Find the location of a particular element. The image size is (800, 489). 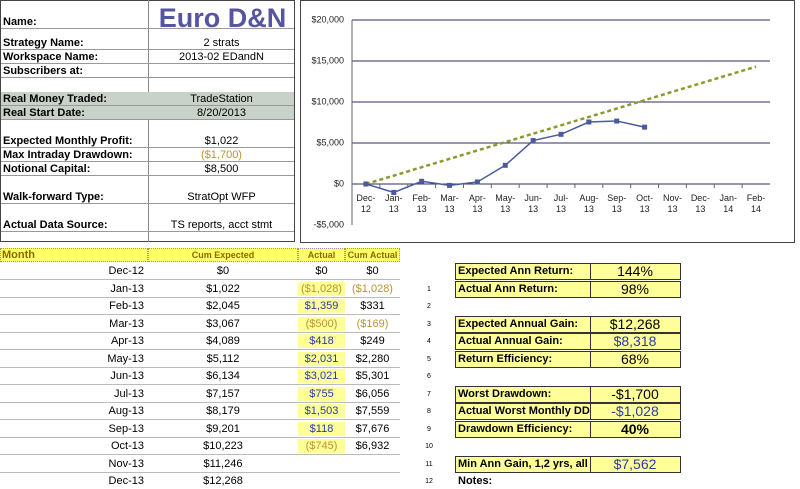

stat-value: 40% is located at coordinates (635, 428).